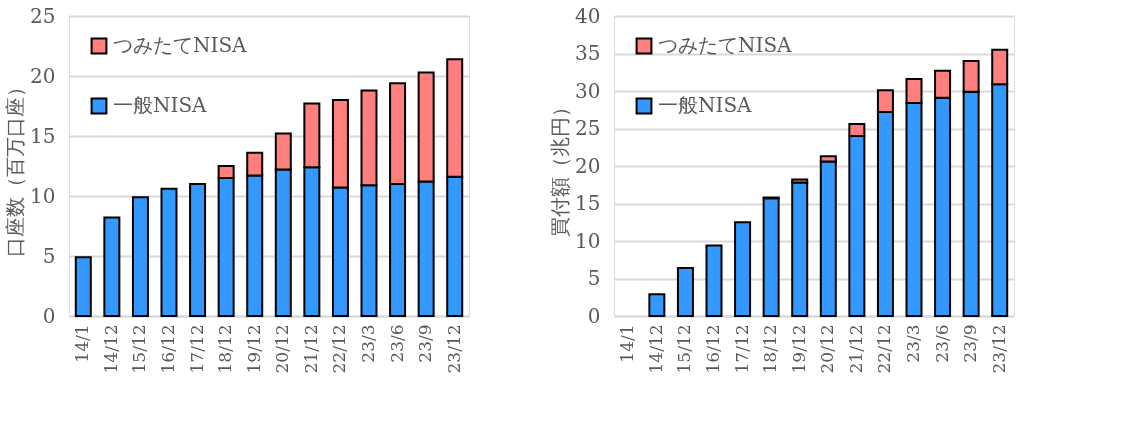 The width and height of the screenshot is (1130, 436). I want to click on y-axis-title: 買付額（兆円）, so click(560, 166).